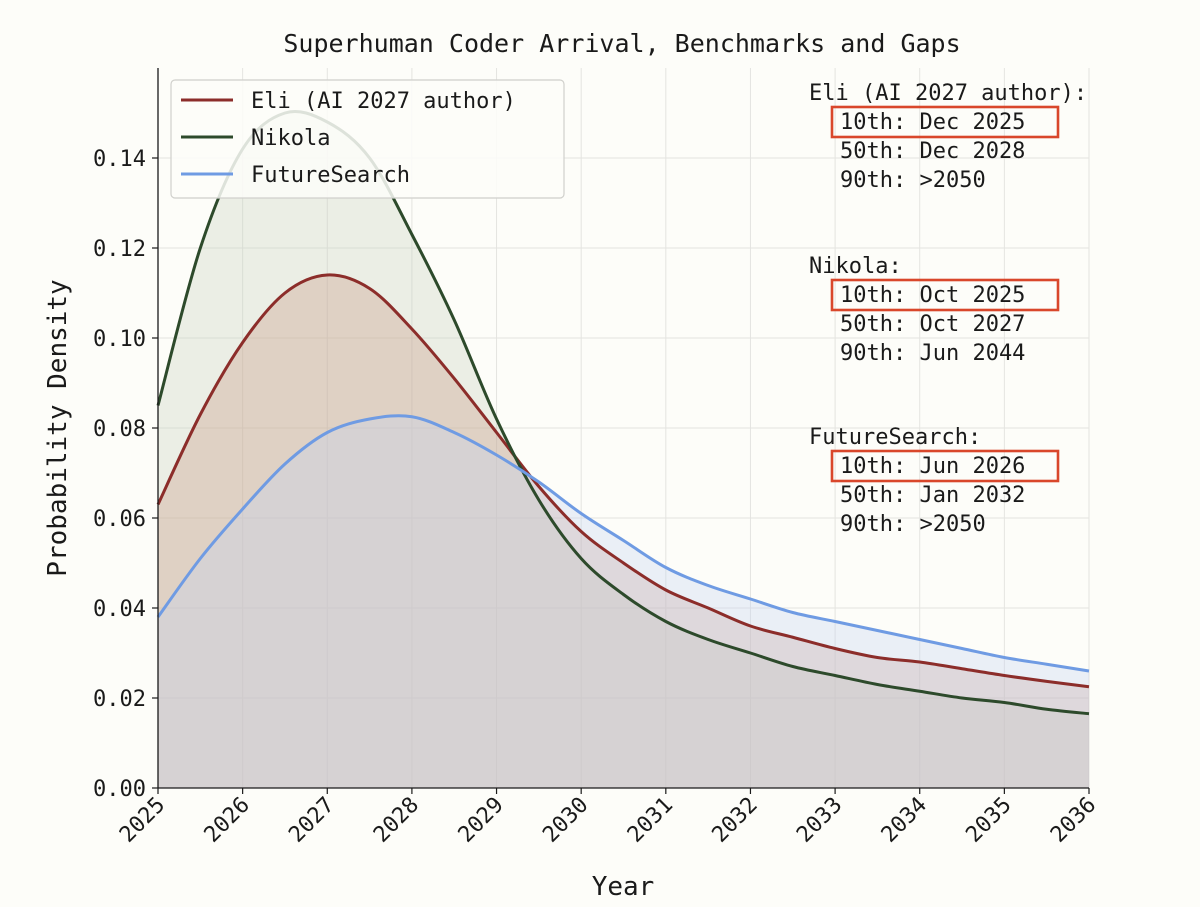  Describe the element at coordinates (330, 175) in the screenshot. I see `legend-entry: FutureSearch` at that location.